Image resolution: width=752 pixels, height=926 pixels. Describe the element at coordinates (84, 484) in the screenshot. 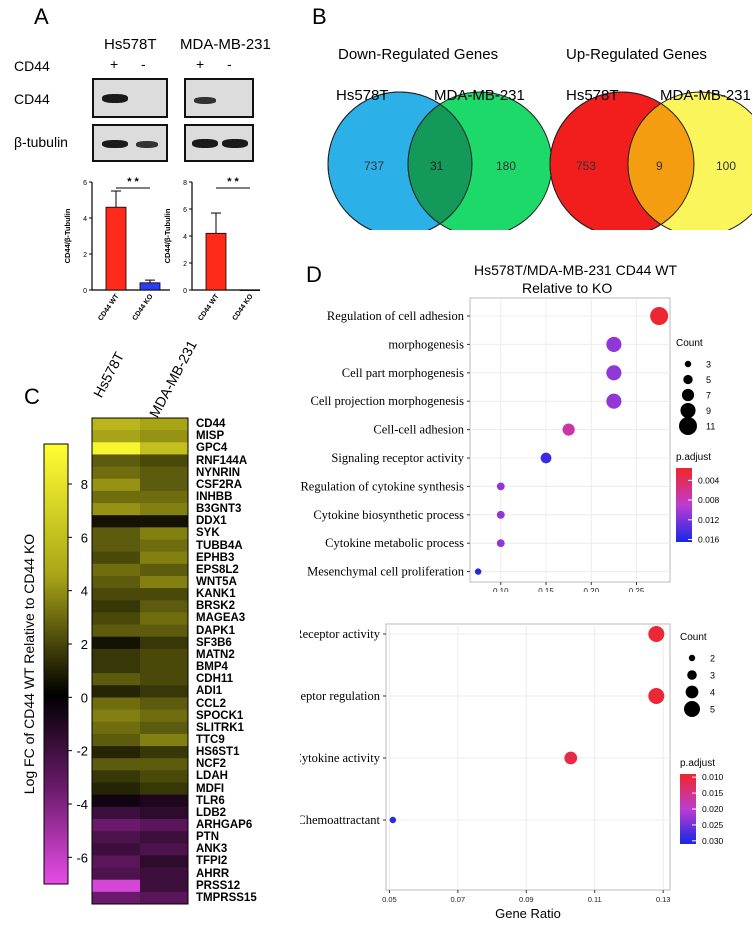

I see `colorbar-tick-label: 8` at that location.